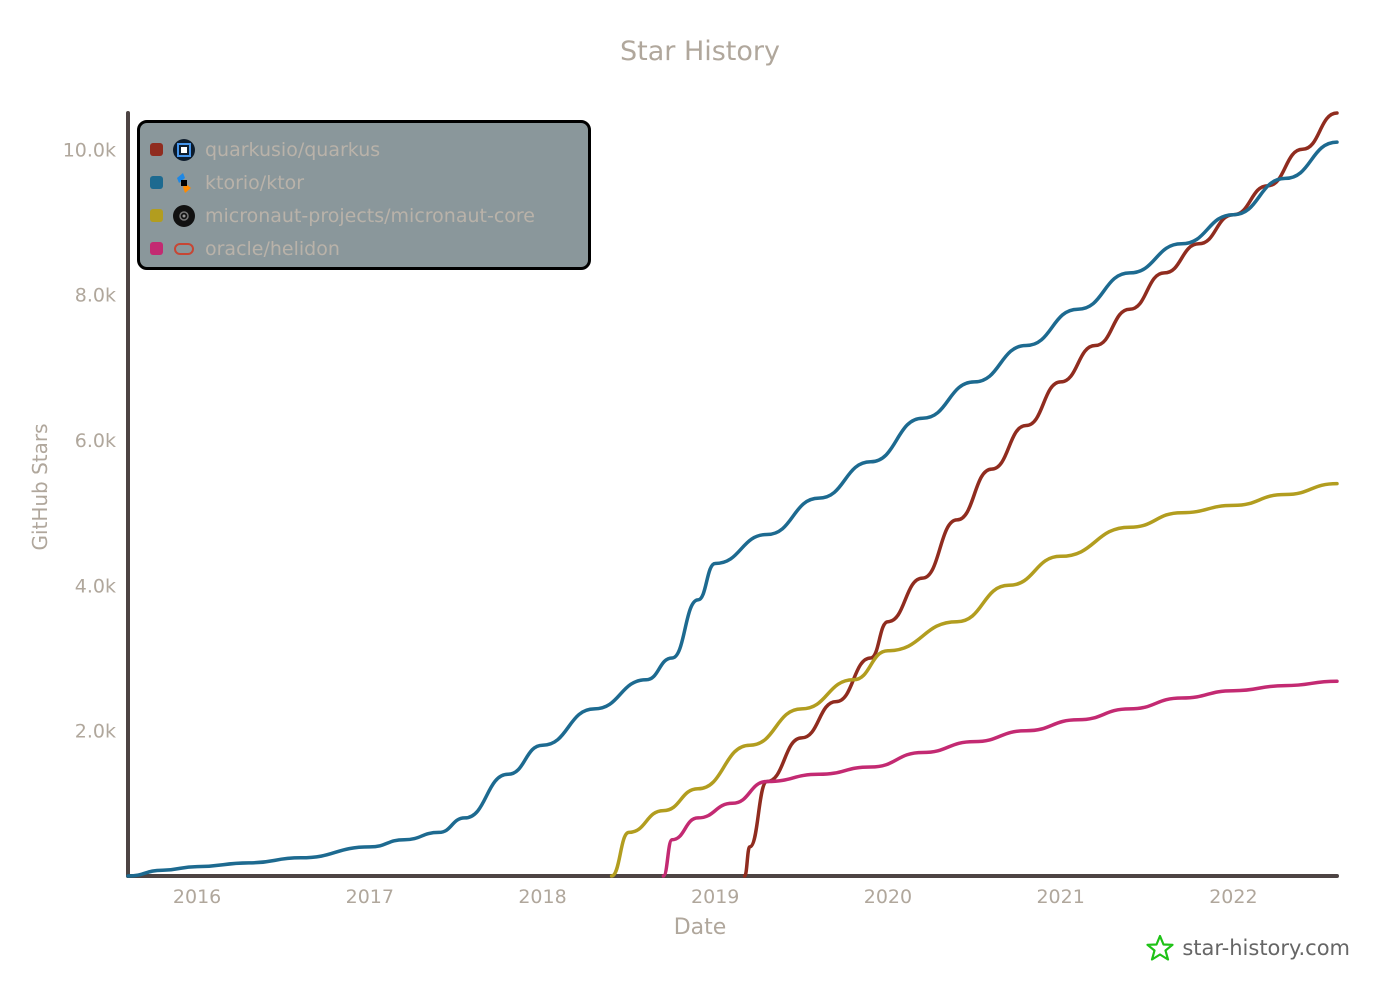 The width and height of the screenshot is (1400, 987). I want to click on legend-item-ktor: ktorio/ktor, so click(369, 182).